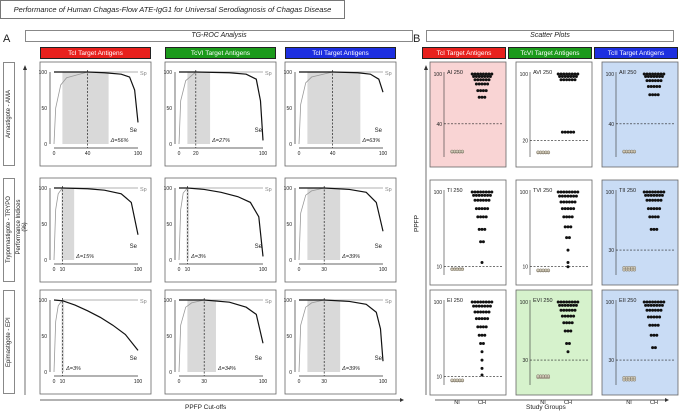 This screenshot has width=685, height=416. What do you see at coordinates (525, 141) in the screenshot?
I see `scatter-y-tick: 20` at bounding box center [525, 141].